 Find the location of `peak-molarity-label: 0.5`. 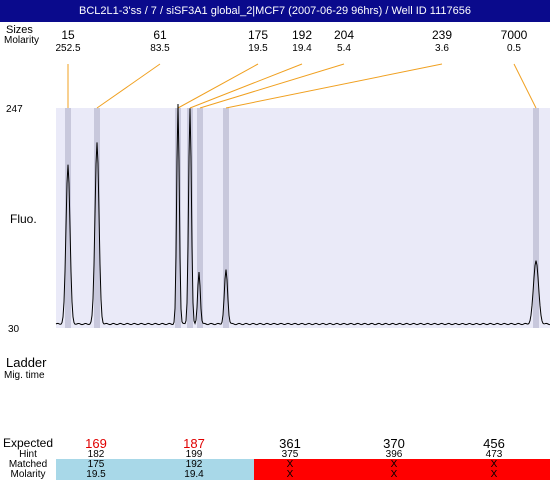

peak-molarity-label: 0.5 is located at coordinates (514, 48).